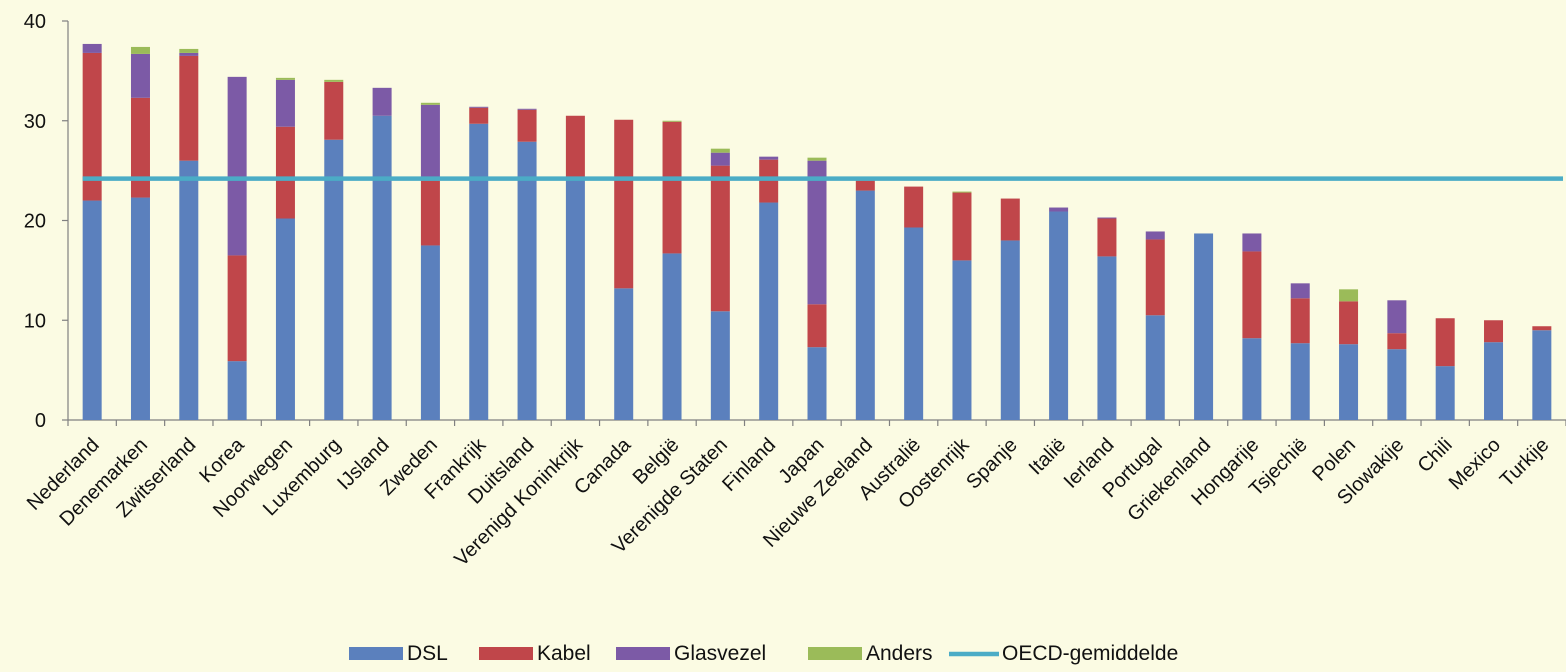 This screenshot has width=1566, height=672. What do you see at coordinates (992, 464) in the screenshot?
I see `x-tick-label: Spanje` at bounding box center [992, 464].